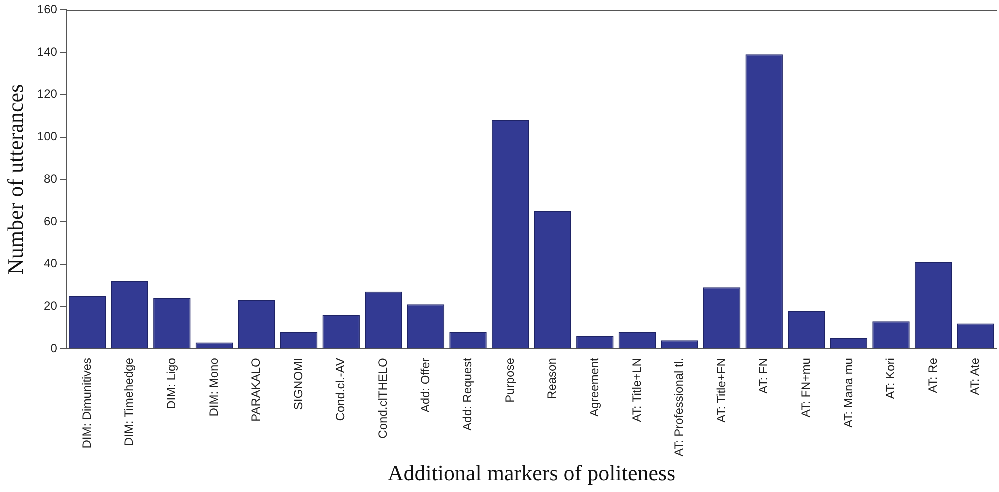 This screenshot has height=492, width=999. What do you see at coordinates (637, 390) in the screenshot?
I see `x-tick-label: AT: Title+LN` at bounding box center [637, 390].